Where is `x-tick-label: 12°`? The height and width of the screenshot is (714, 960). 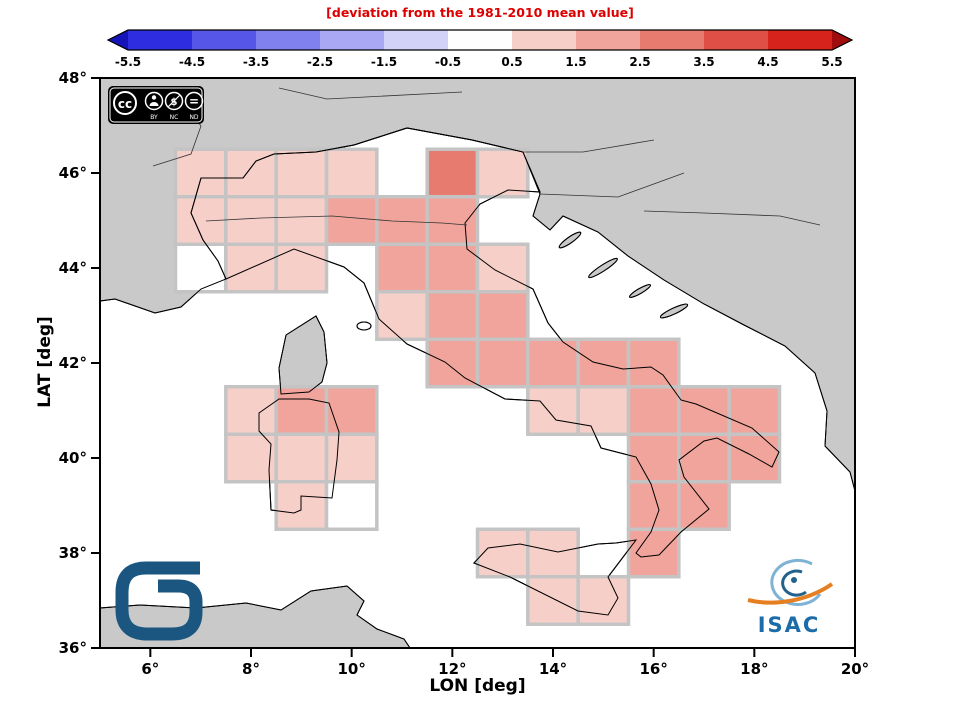
x-tick-label: 12° is located at coordinates (452, 669).